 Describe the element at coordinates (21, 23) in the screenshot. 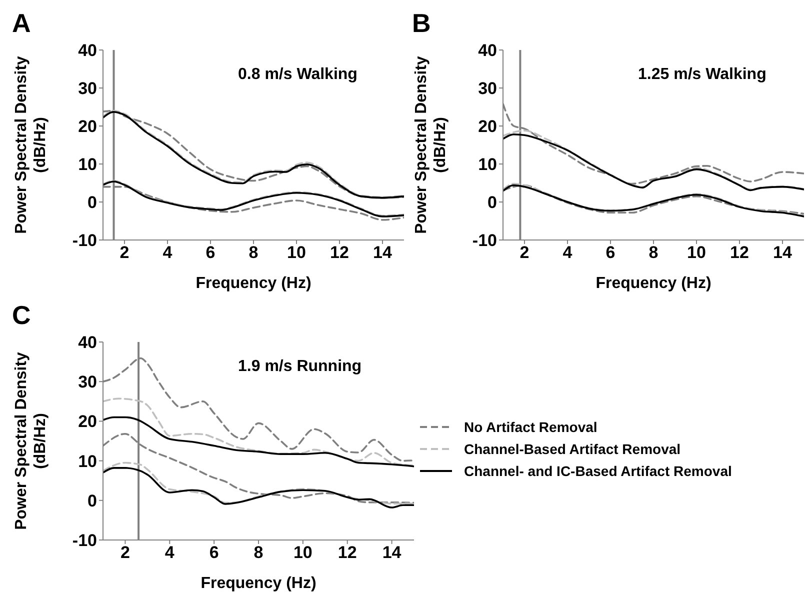

I see `chart-title: A` at that location.